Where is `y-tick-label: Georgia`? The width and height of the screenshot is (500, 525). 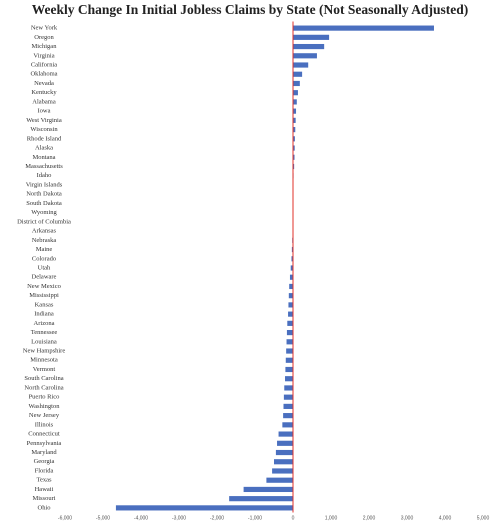
y-tick-label: Georgia is located at coordinates (44, 461).